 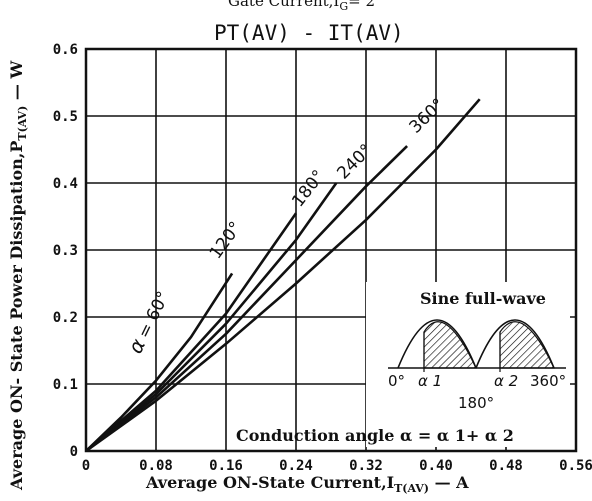 What do you see at coordinates (430, 381) in the screenshot?
I see `inset-label-alpha1: α 1` at bounding box center [430, 381].